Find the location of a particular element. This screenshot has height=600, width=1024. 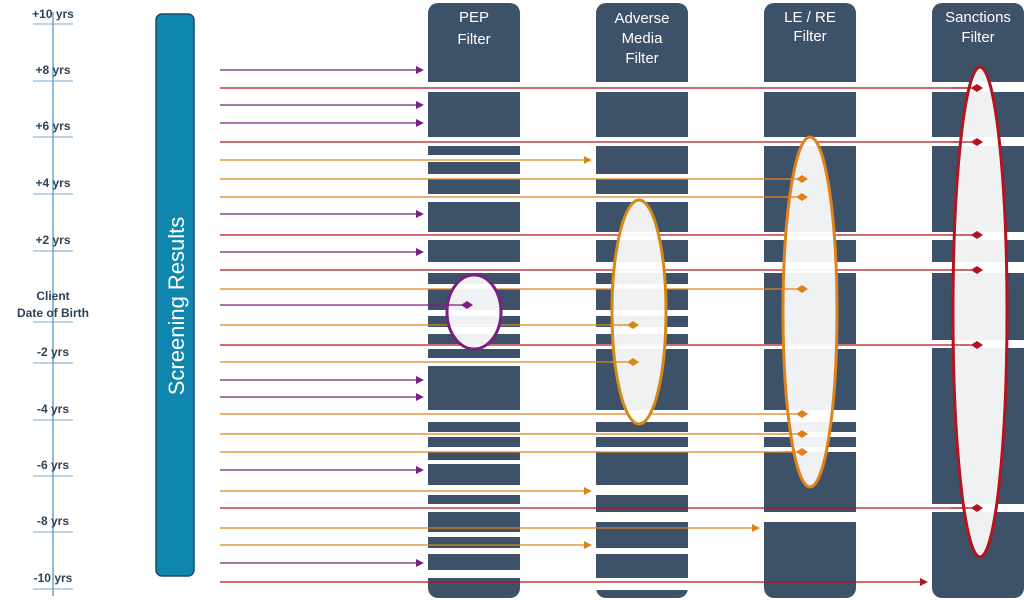

axis-tick-label: Date of Birth is located at coordinates (53, 313).